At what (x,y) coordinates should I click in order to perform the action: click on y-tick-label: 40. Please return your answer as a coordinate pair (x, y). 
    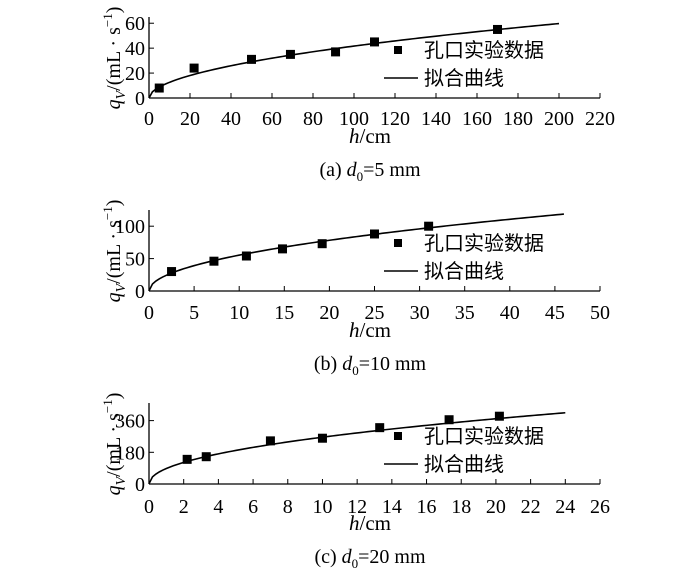
    Looking at the image, I should click on (135, 49).